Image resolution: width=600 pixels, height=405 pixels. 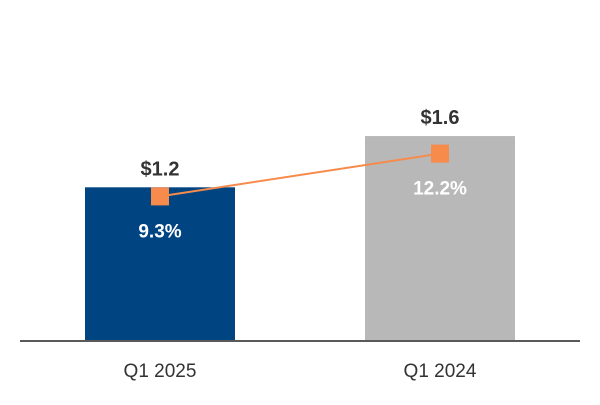 I want to click on line-layer, so click(x=300, y=175).